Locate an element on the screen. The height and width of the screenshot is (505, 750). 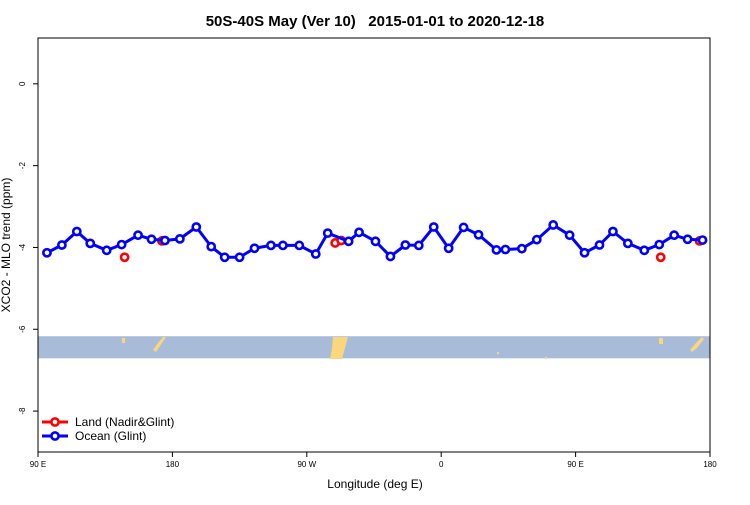
legend-label: Ocean (Glint) is located at coordinates (110, 436).